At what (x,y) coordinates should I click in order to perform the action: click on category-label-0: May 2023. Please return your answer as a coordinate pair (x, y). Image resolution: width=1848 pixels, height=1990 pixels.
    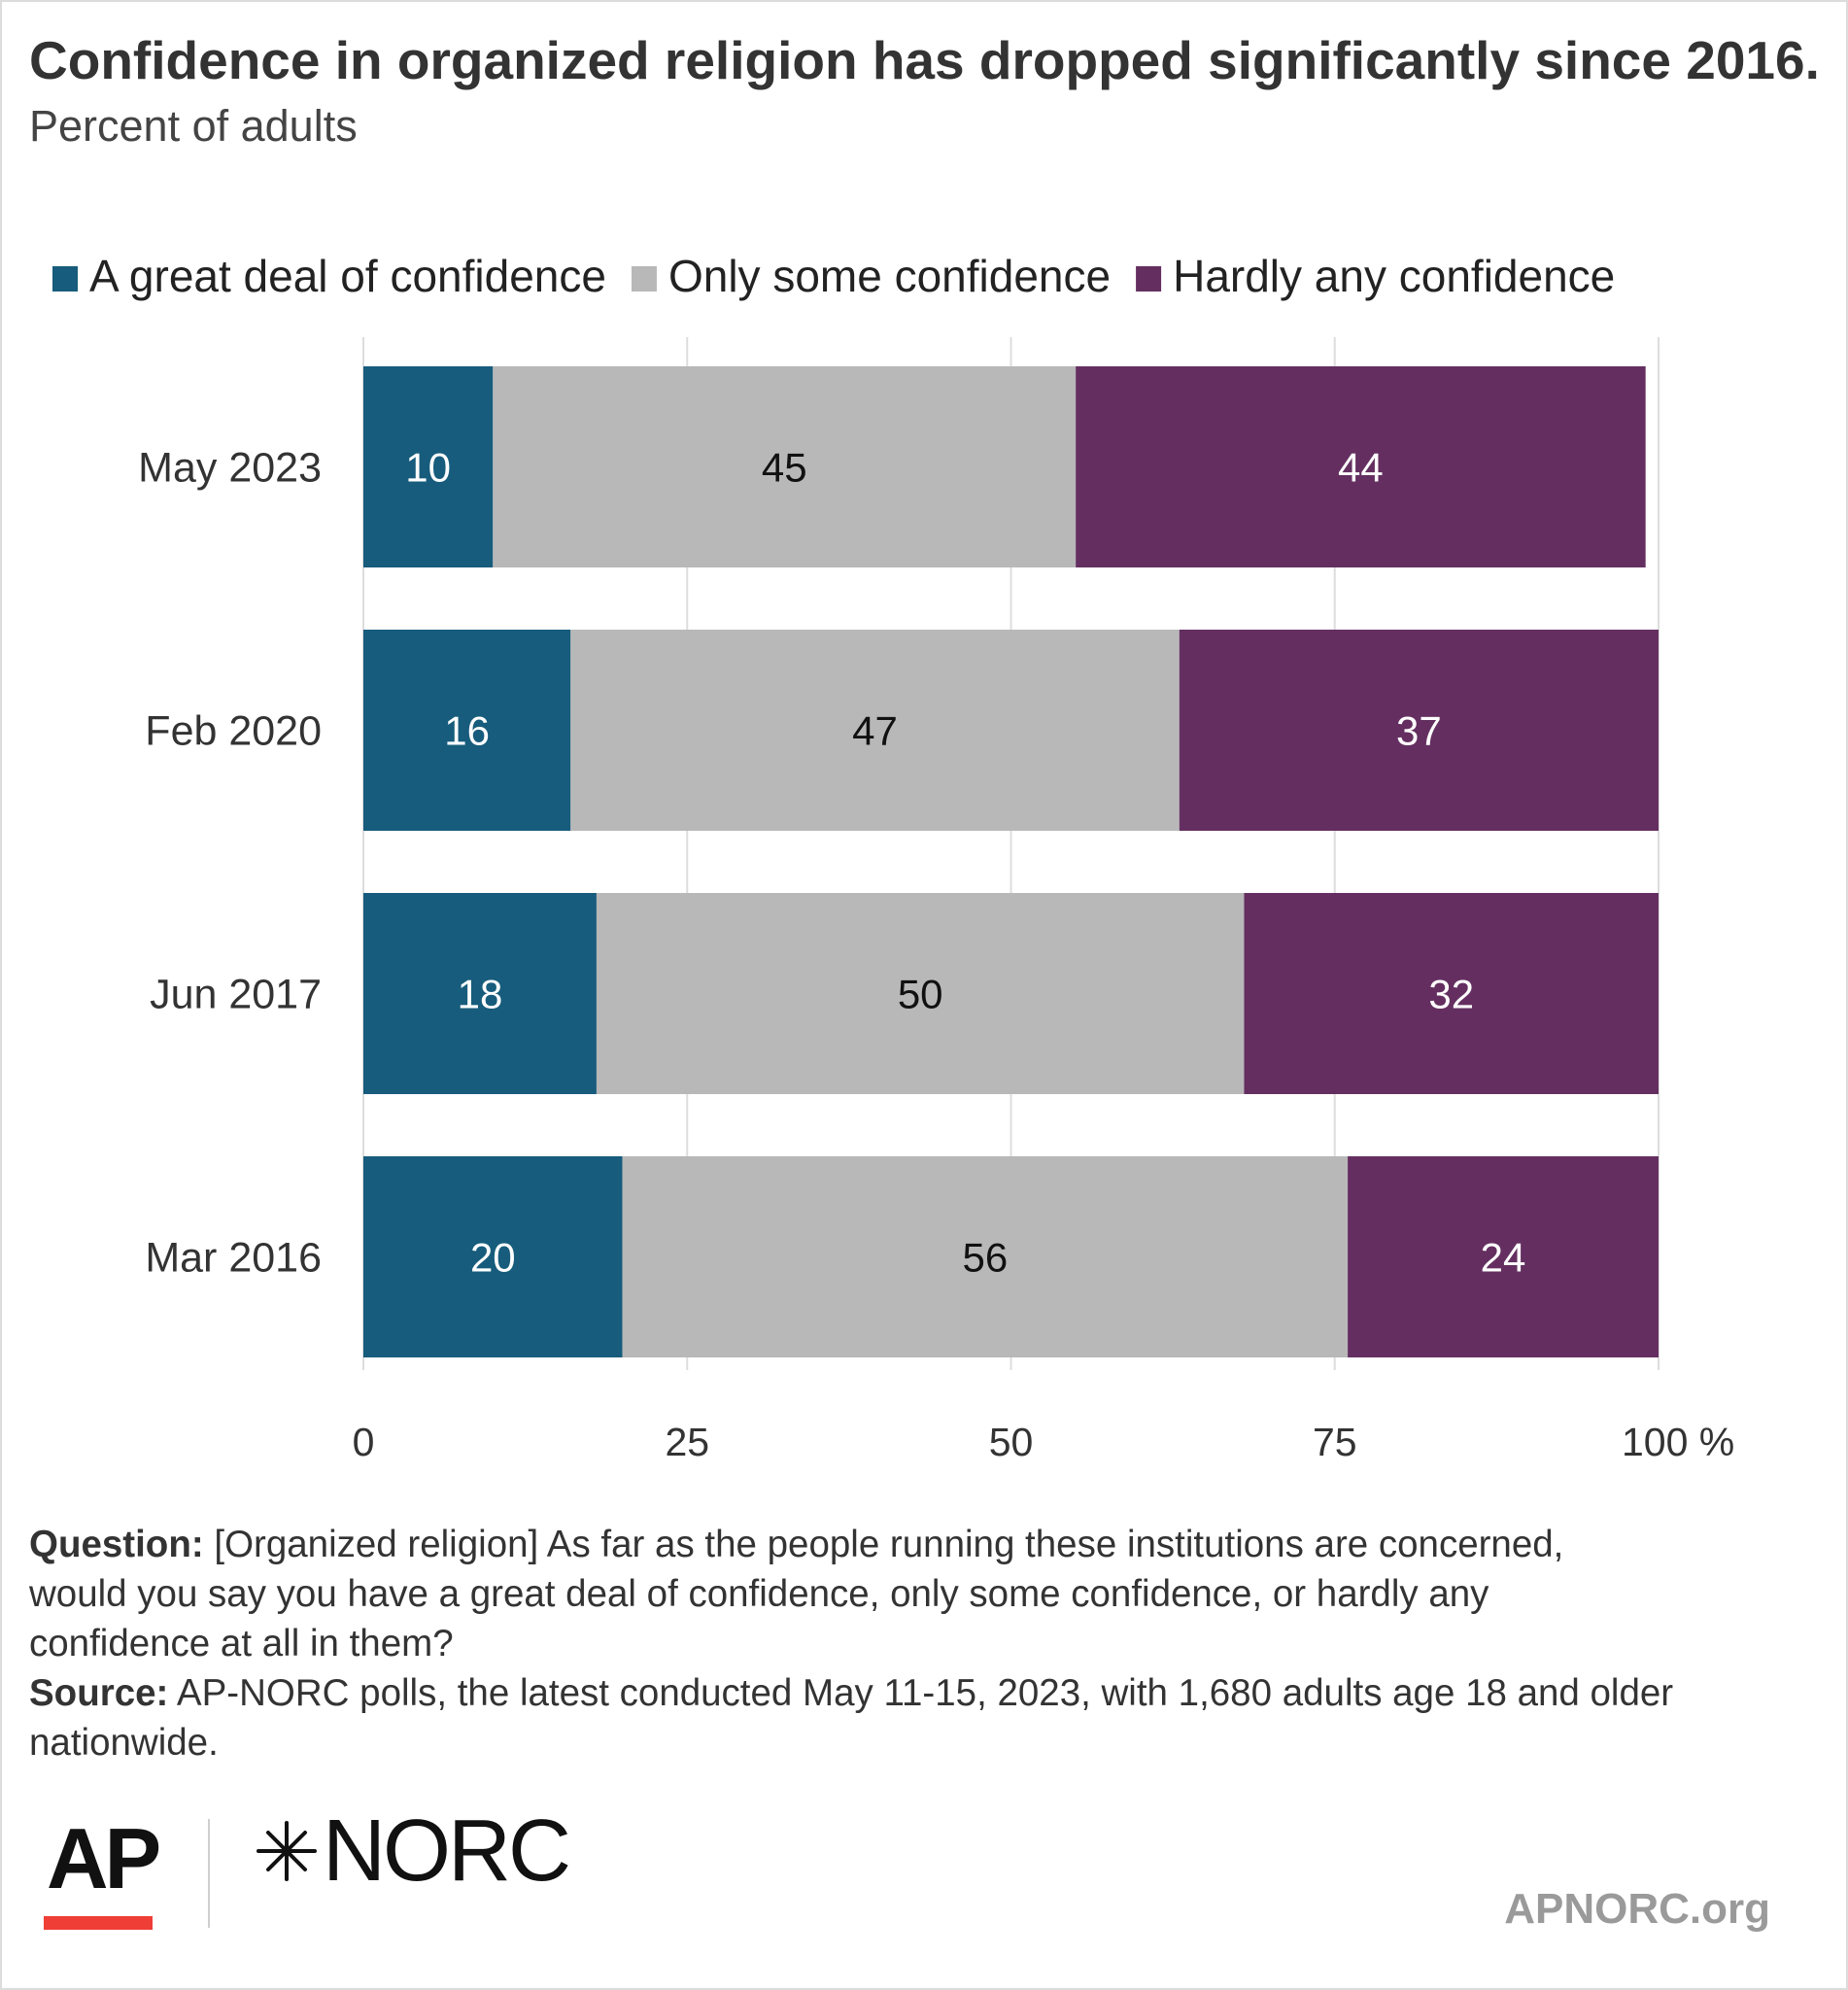
    Looking at the image, I should click on (230, 469).